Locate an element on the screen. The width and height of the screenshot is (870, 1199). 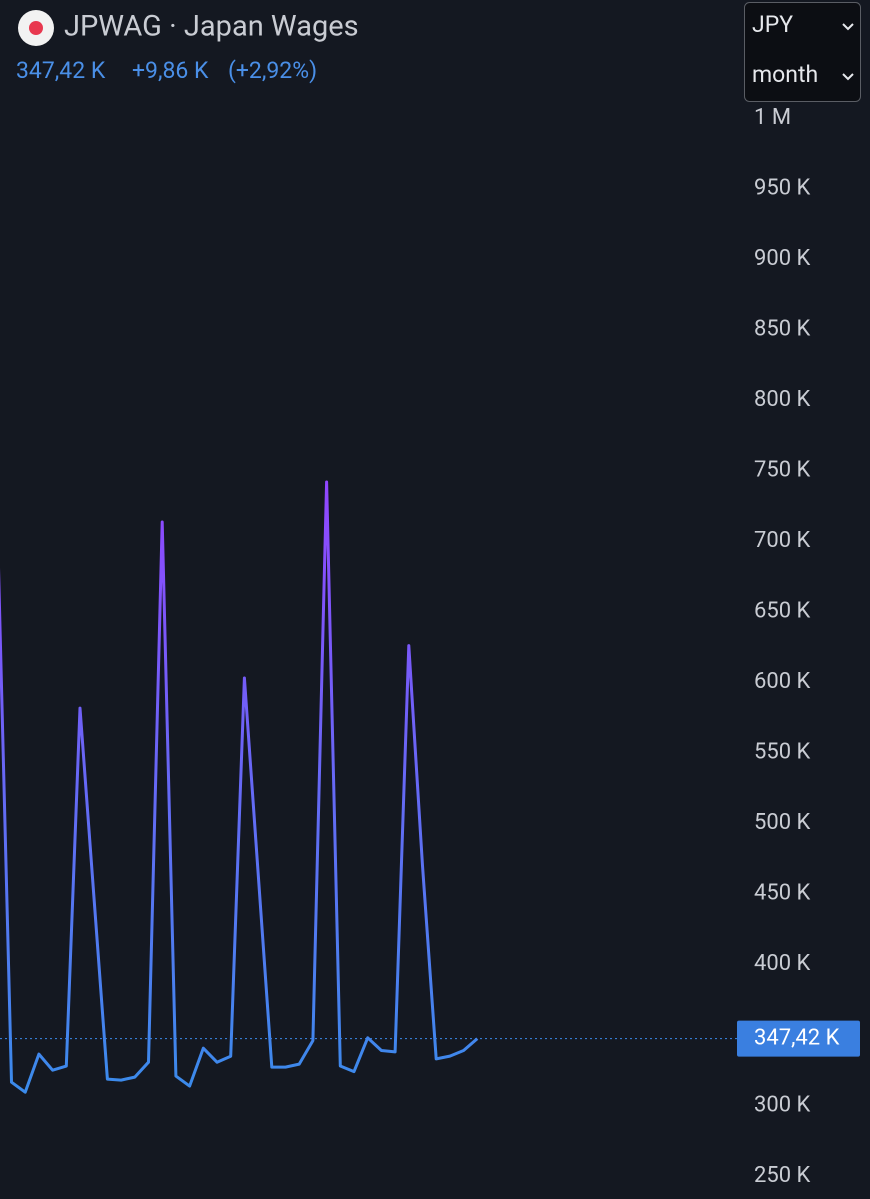
y-tick-label: 650 K is located at coordinates (782, 611).